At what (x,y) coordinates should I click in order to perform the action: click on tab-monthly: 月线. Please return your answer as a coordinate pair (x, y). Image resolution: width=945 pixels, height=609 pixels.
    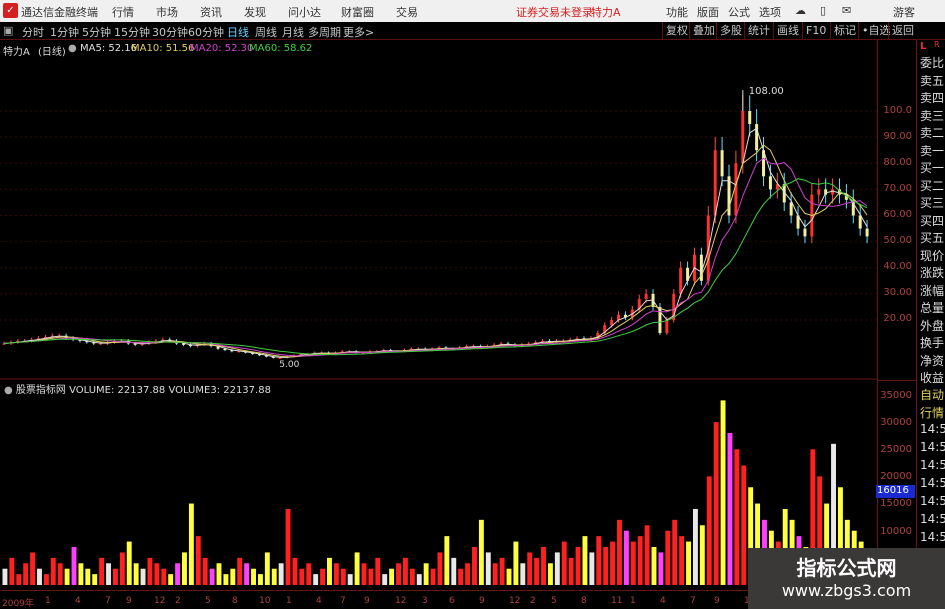
    Looking at the image, I should click on (293, 32).